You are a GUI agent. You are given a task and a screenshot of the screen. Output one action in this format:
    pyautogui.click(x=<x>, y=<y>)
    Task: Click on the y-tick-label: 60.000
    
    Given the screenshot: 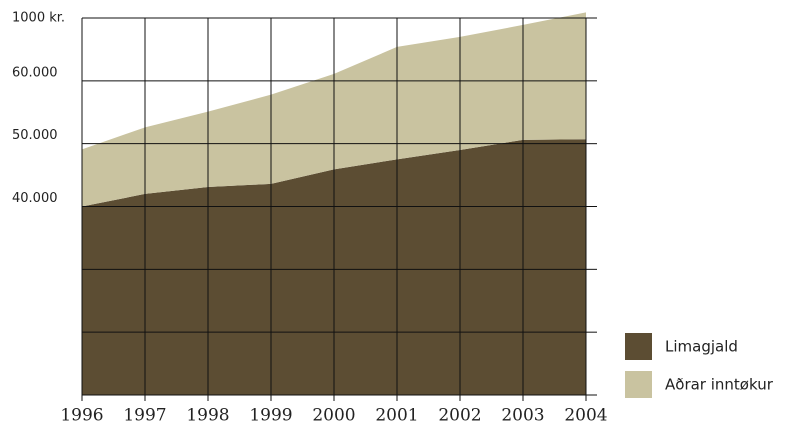 What is the action you would take?
    pyautogui.click(x=35, y=72)
    